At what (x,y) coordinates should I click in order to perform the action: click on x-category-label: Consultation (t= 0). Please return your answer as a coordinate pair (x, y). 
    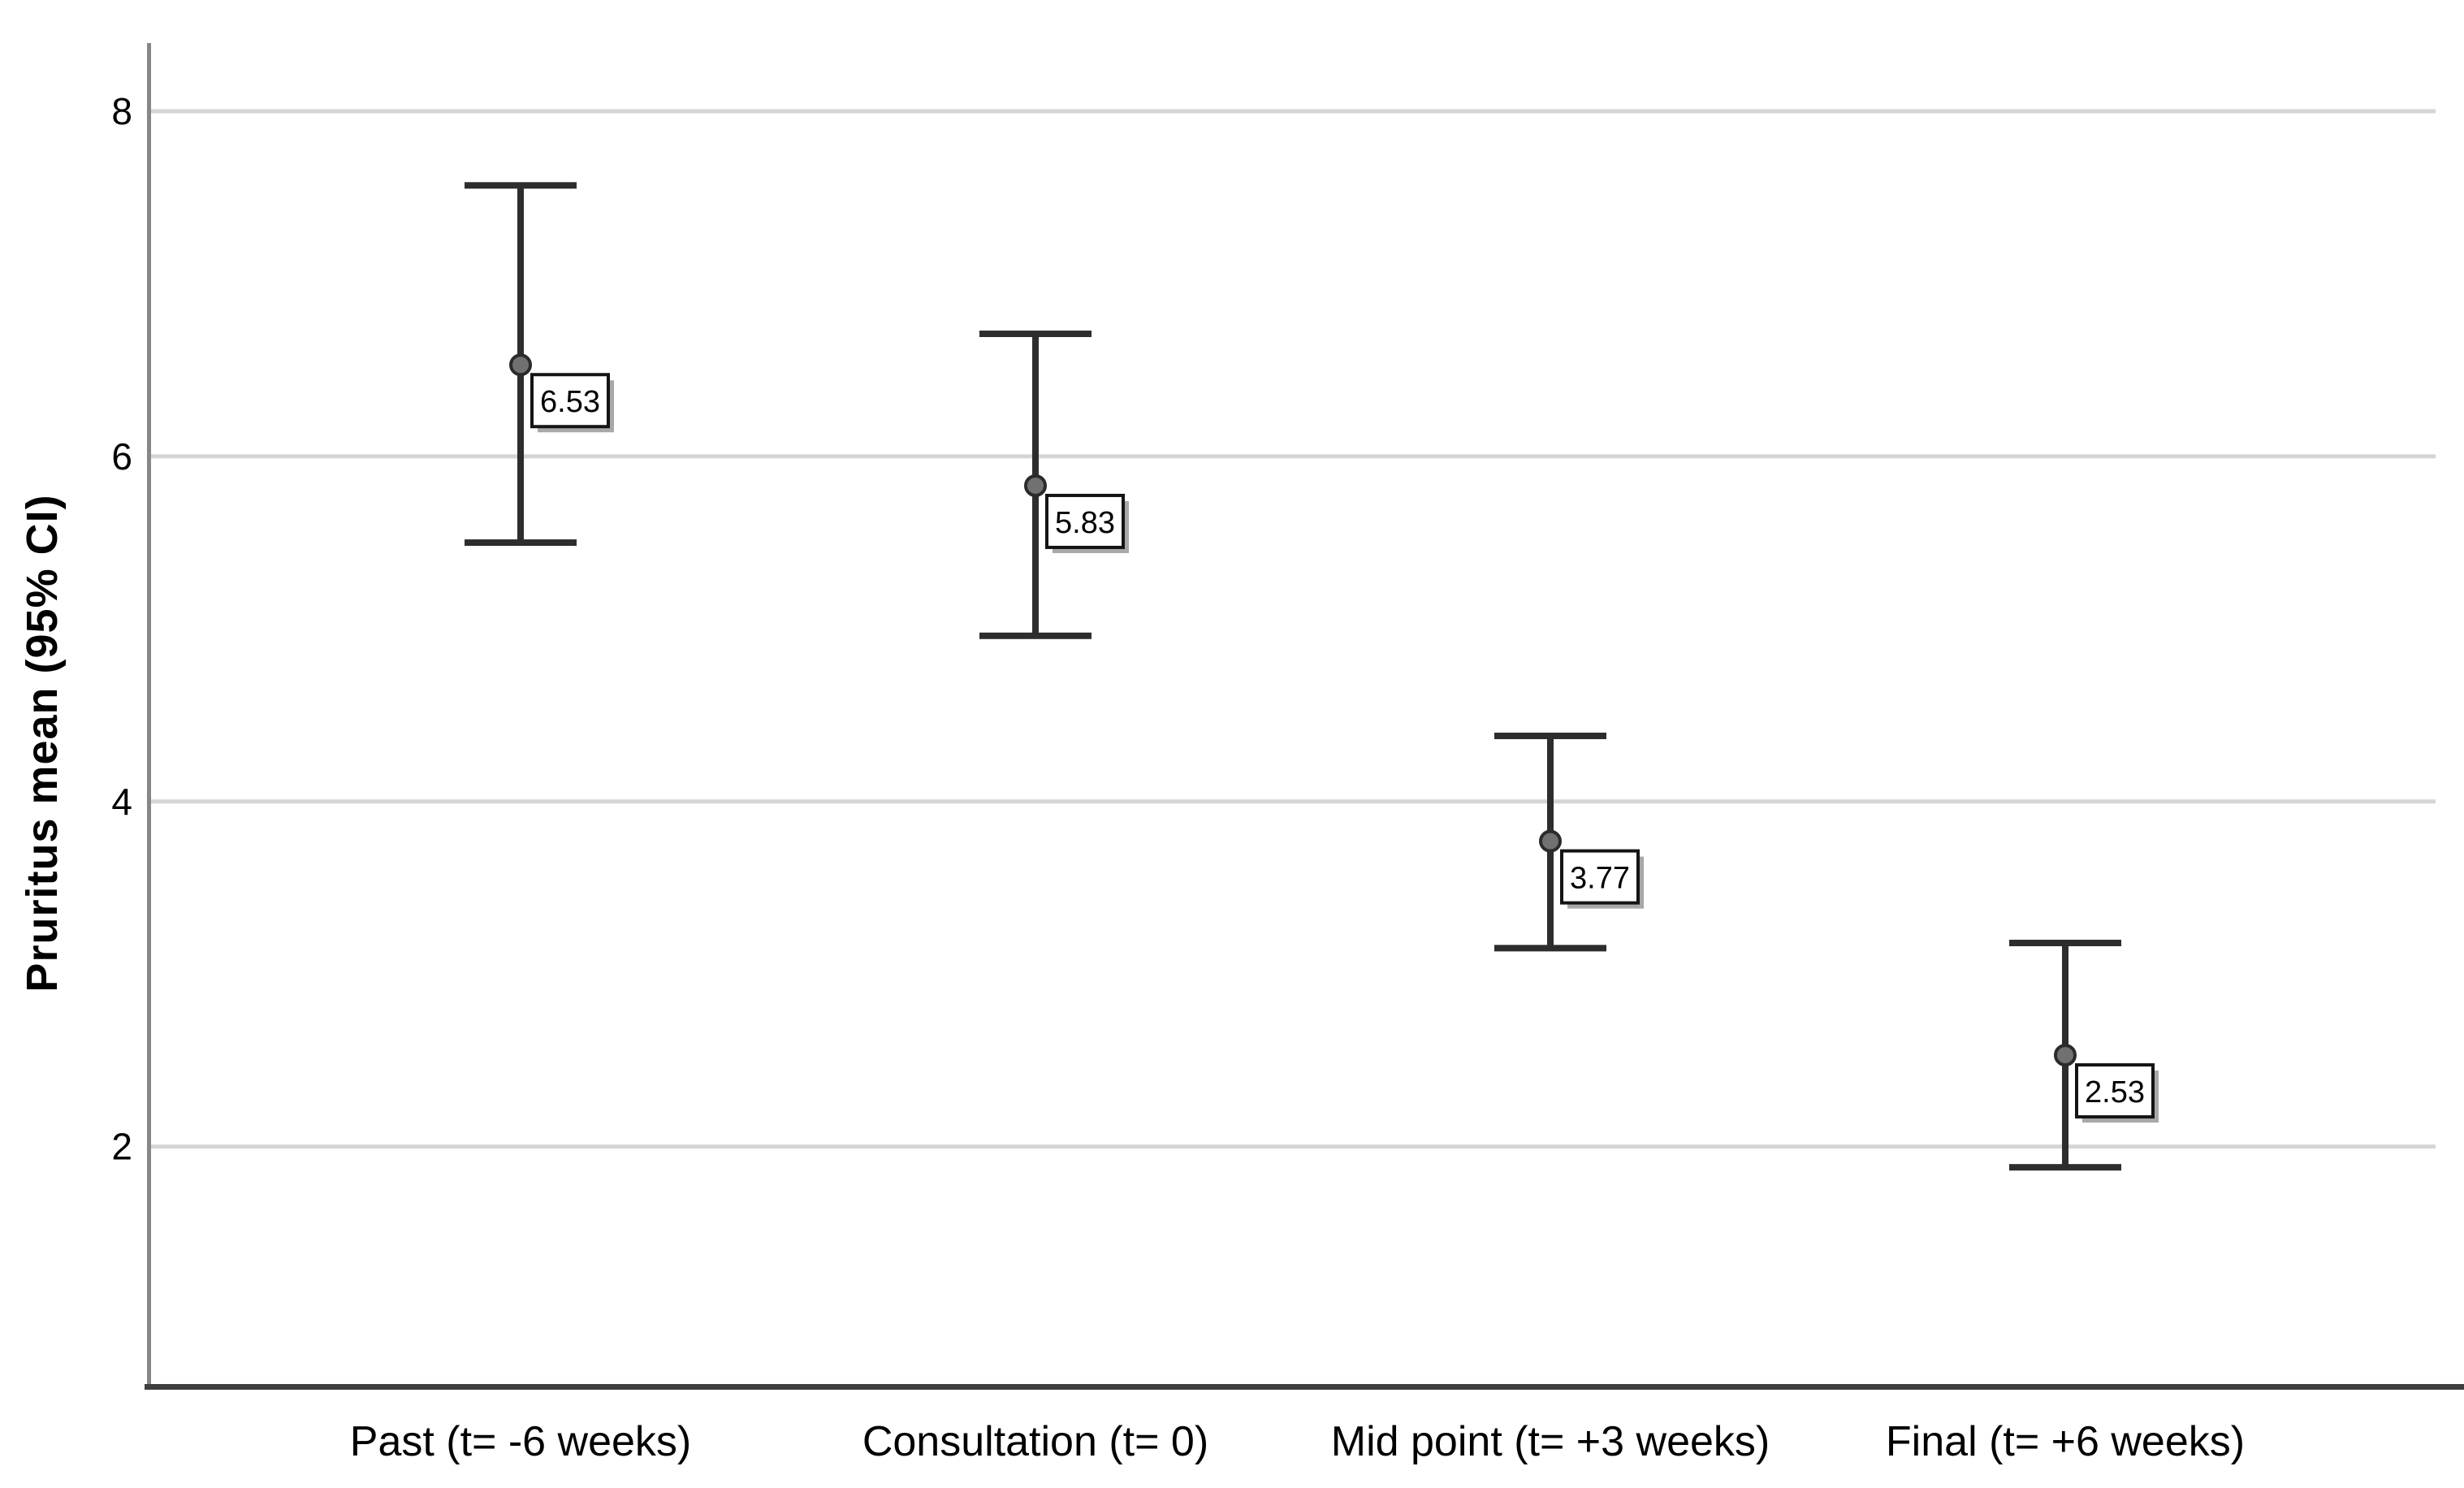
    Looking at the image, I should click on (1035, 1441).